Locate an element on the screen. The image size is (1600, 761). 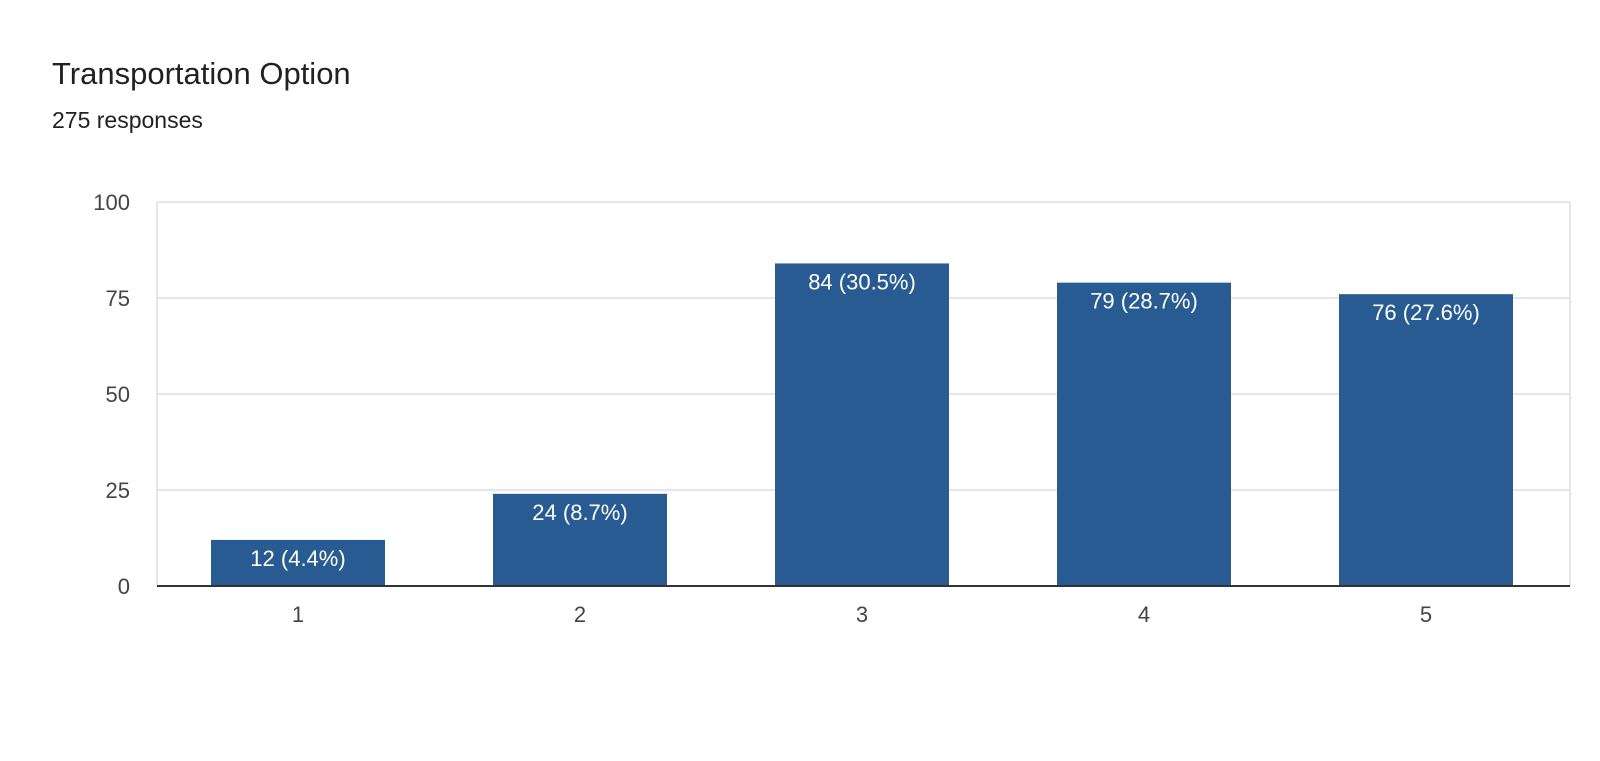
x-tick-label: 3 is located at coordinates (862, 614).